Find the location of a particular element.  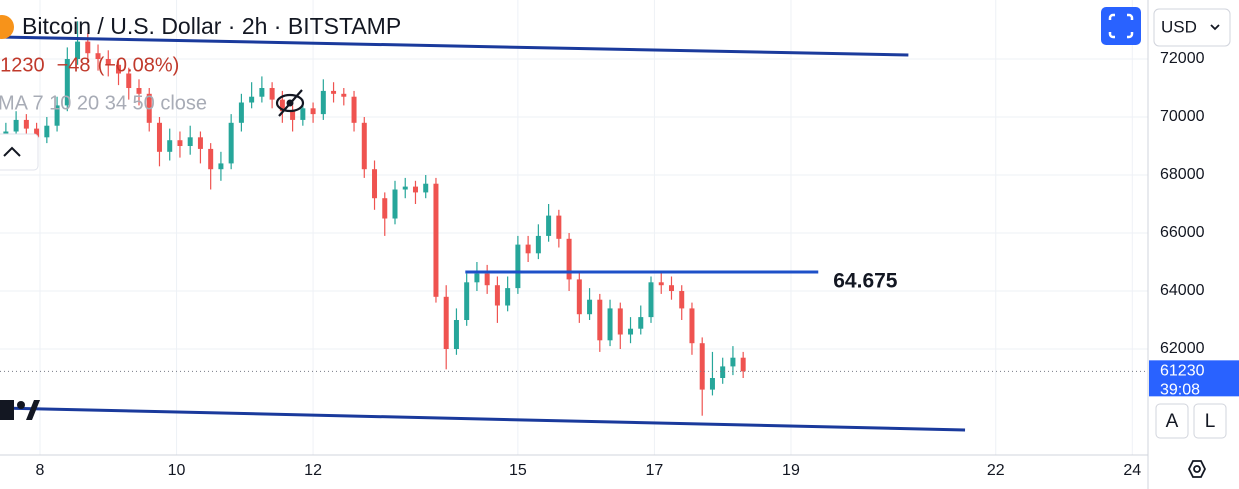

y-tick-label: 70000 is located at coordinates (1182, 116).